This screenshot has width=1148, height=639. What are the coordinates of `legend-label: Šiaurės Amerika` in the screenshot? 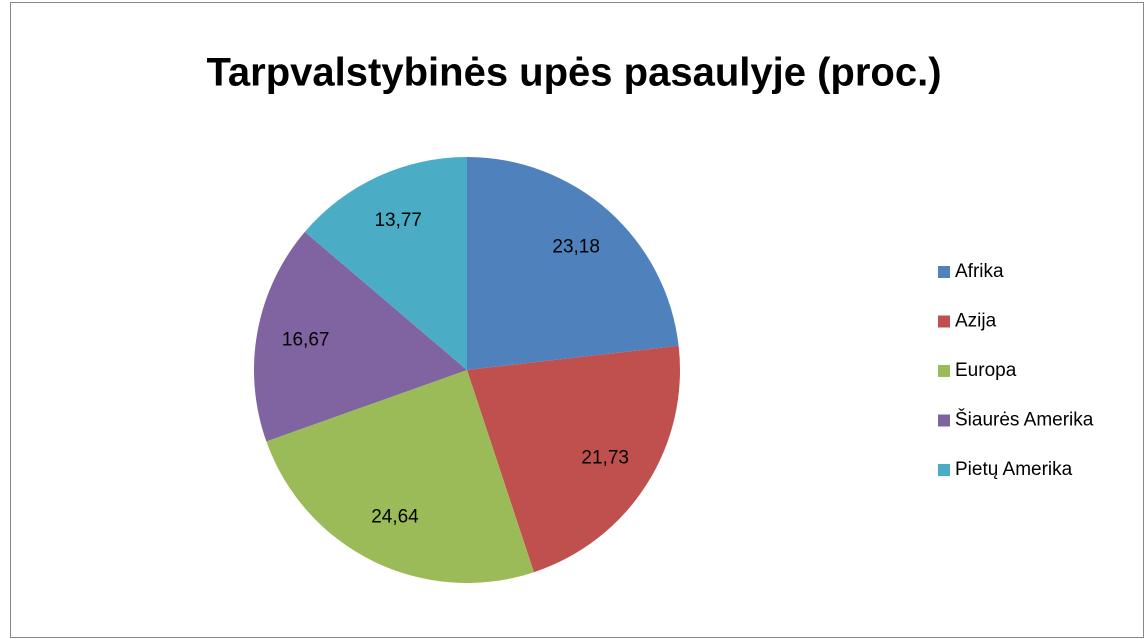 It's located at (1024, 420).